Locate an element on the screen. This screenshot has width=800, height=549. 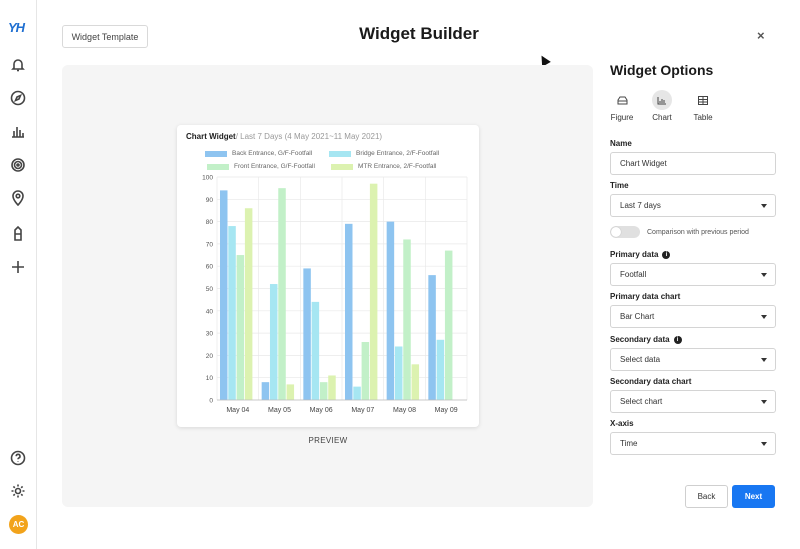
tab-figure: Figure is located at coordinates (622, 106).